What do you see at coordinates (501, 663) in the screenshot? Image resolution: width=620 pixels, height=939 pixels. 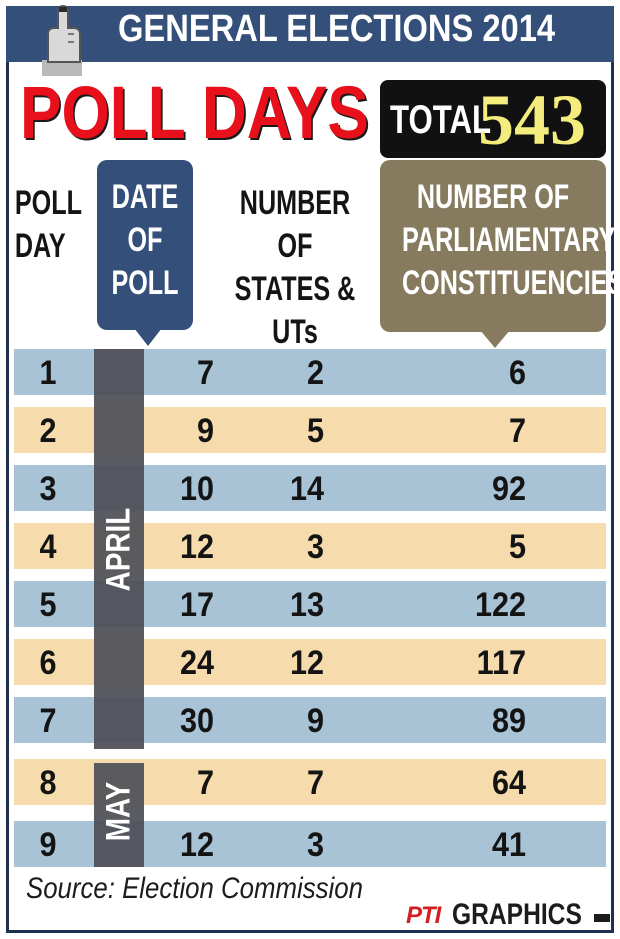 I see `constituencies-cell: 117` at bounding box center [501, 663].